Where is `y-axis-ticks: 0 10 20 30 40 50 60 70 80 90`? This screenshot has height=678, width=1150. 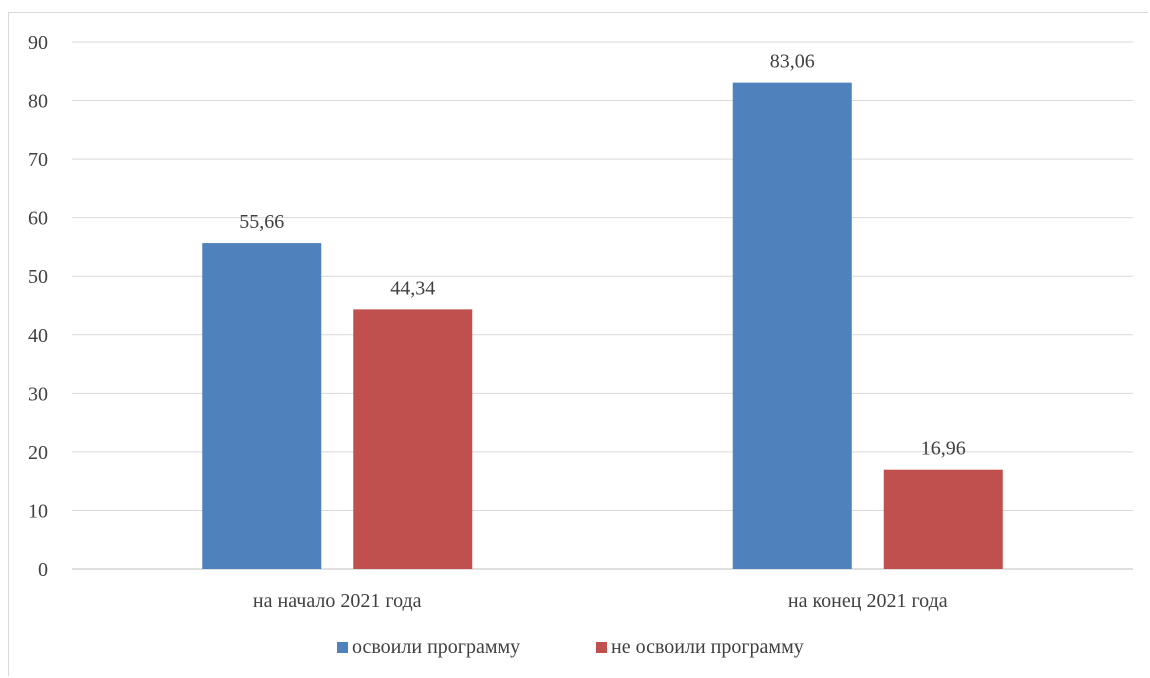 y-axis-ticks: 0 10 20 30 40 50 60 70 80 90 is located at coordinates (38, 306).